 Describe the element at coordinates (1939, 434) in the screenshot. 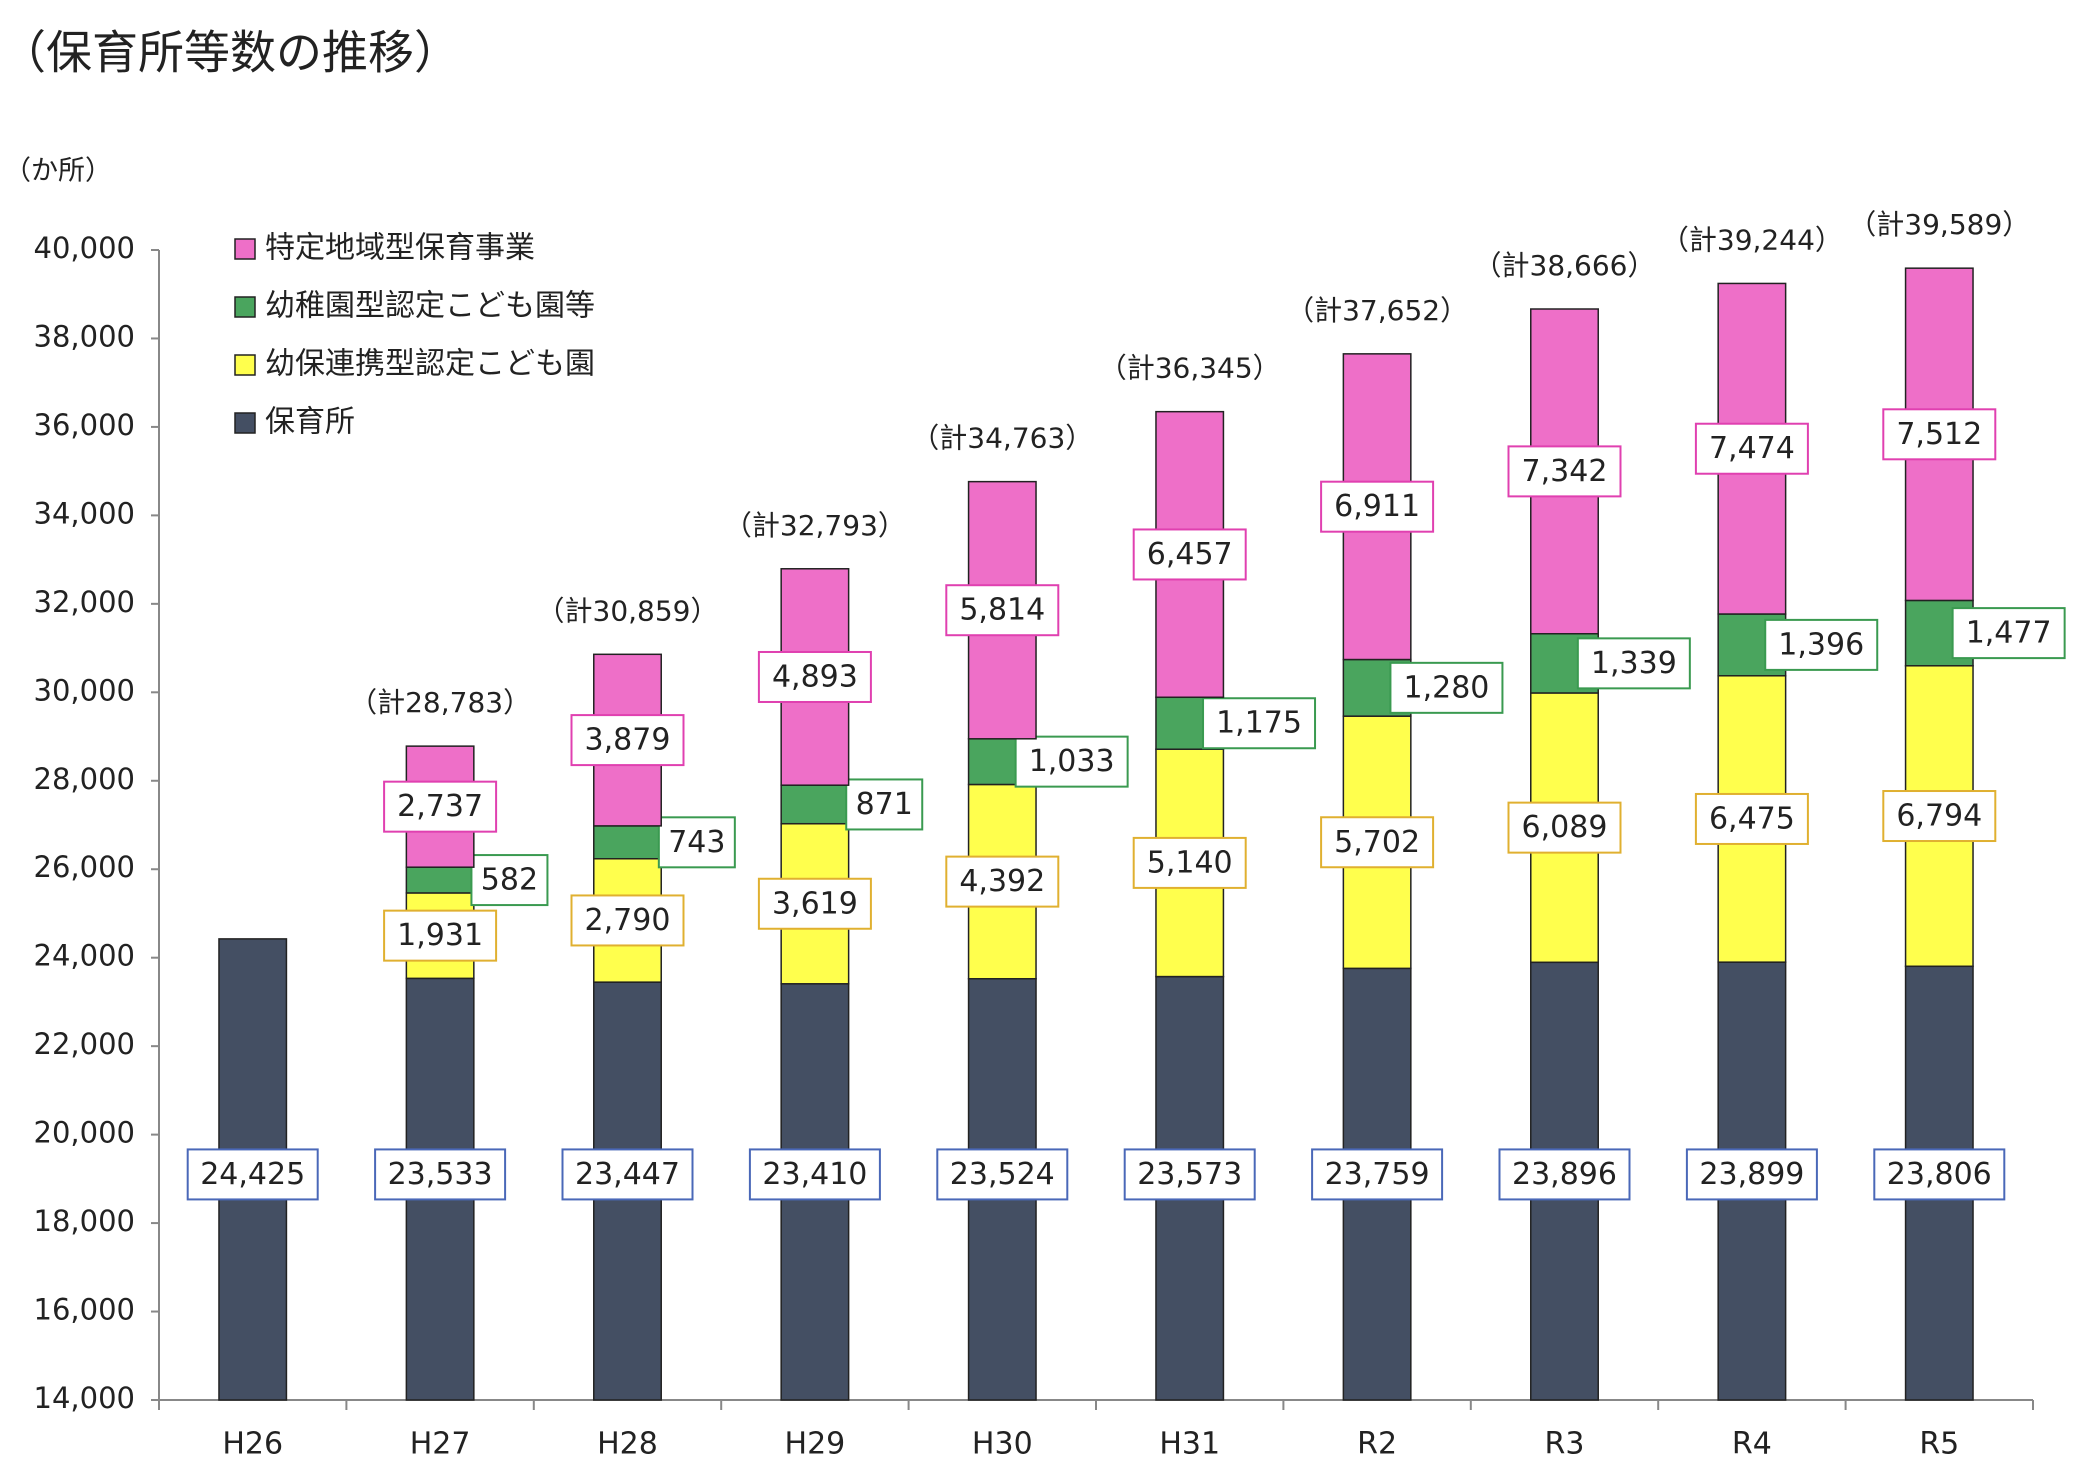

I see `value-label: 7,512` at that location.